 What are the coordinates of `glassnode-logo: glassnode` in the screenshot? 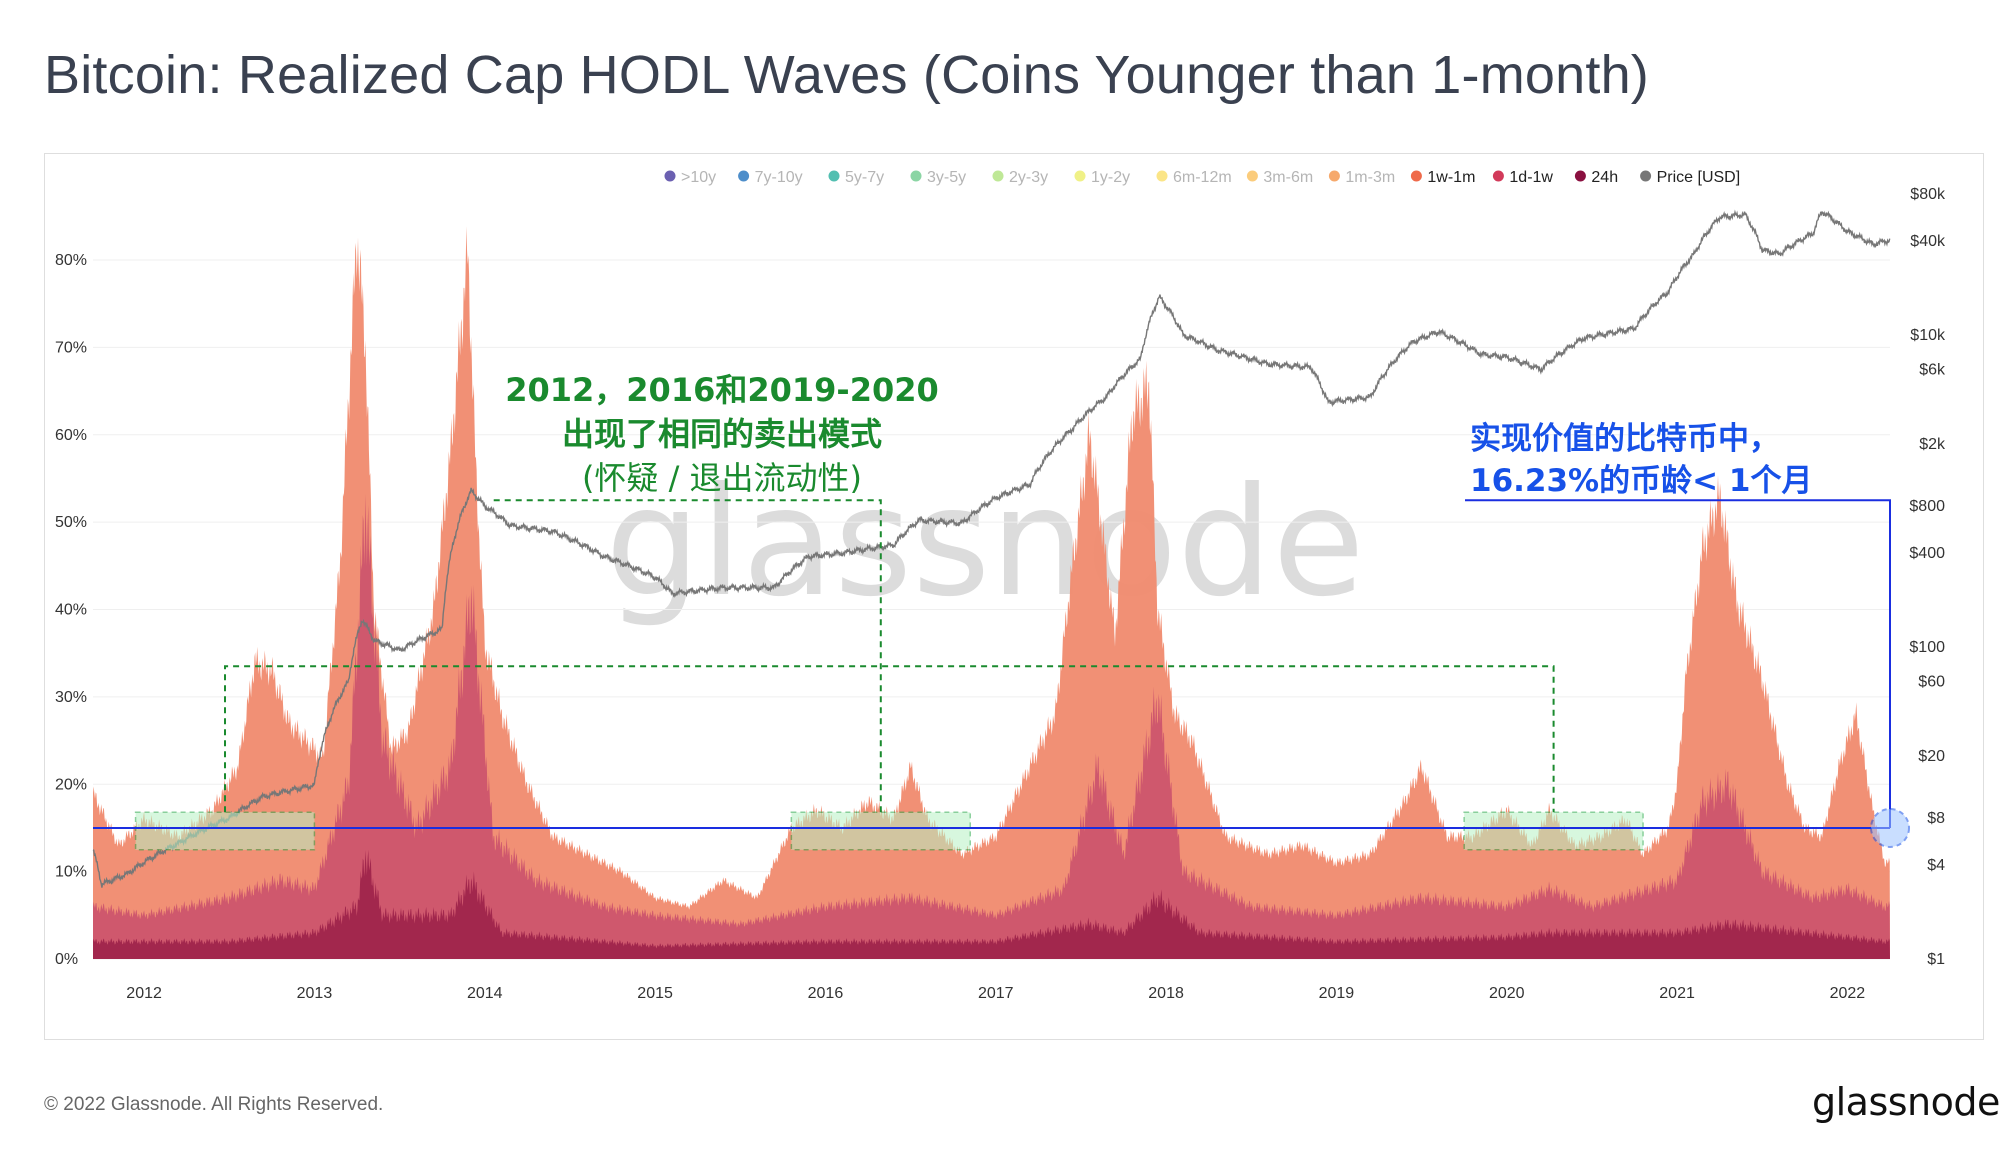 It's located at (1906, 1102).